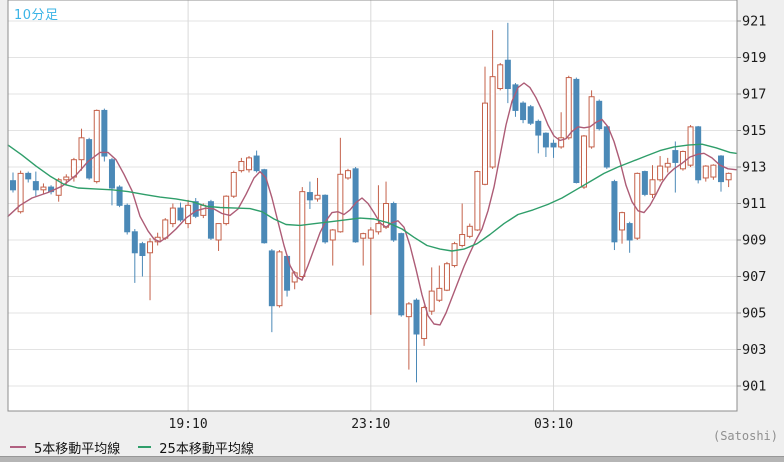 This screenshot has width=784, height=462. Describe the element at coordinates (754, 387) in the screenshot. I see `y-axis-label: 901` at that location.